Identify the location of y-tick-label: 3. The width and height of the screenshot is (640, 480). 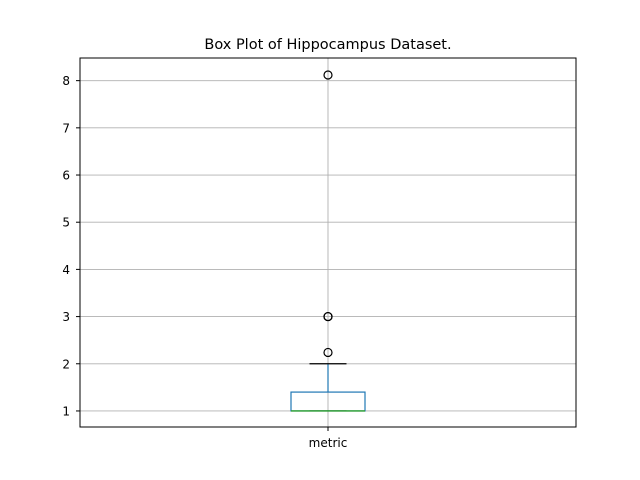
(66, 317).